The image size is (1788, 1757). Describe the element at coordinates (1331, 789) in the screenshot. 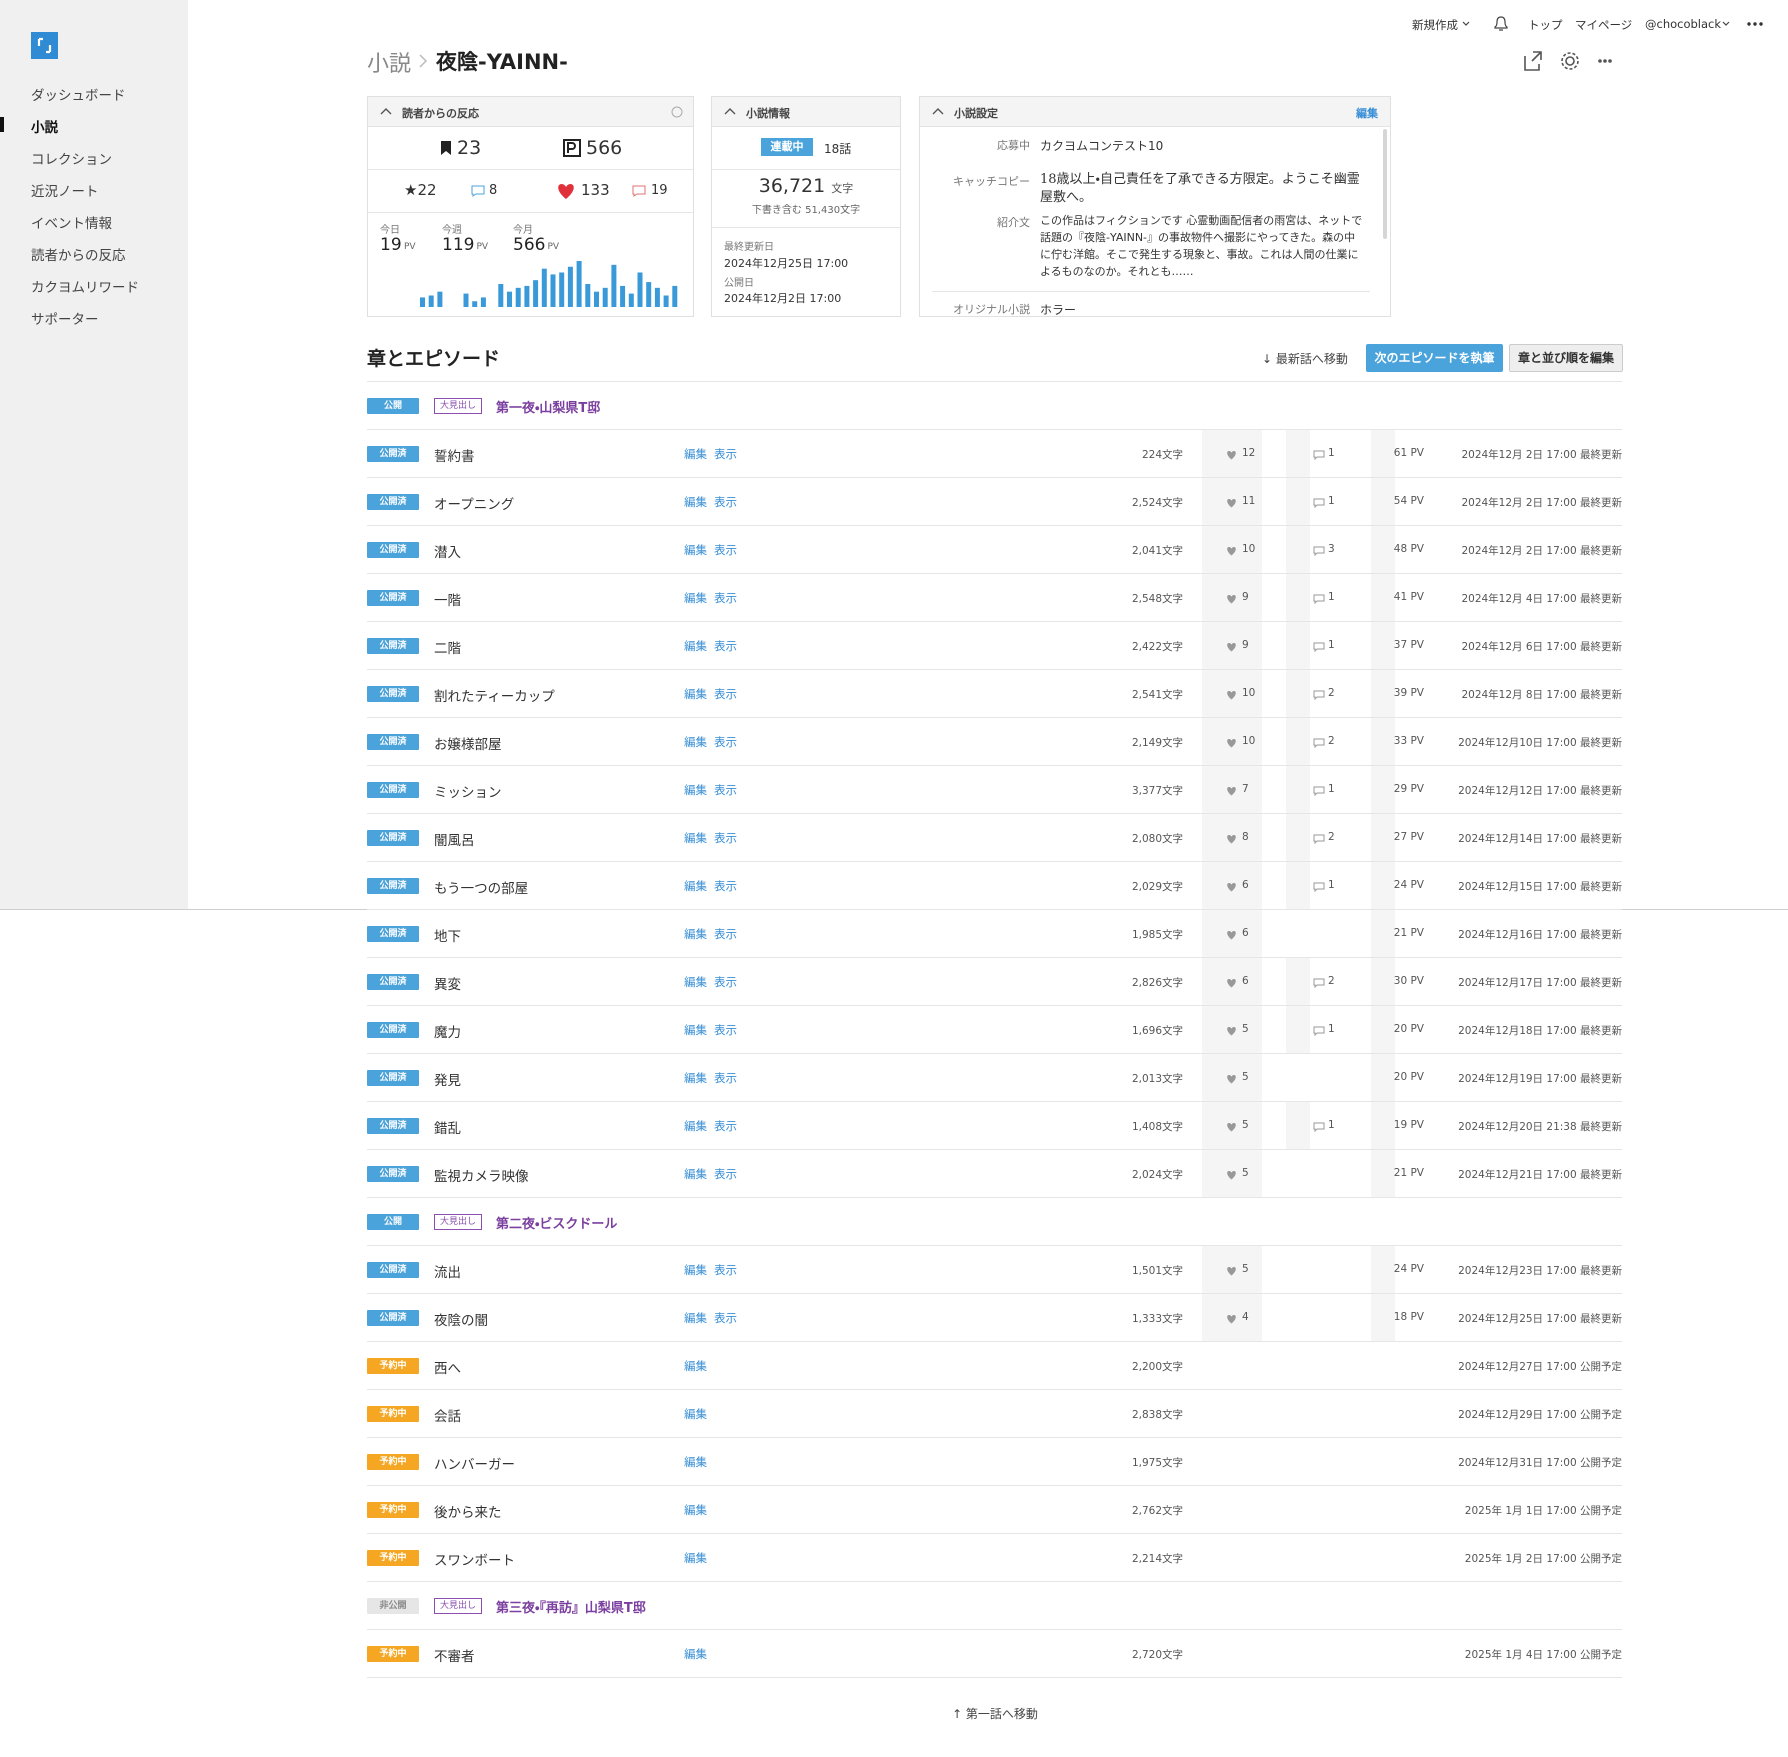

I see `comment-count: 1` at that location.